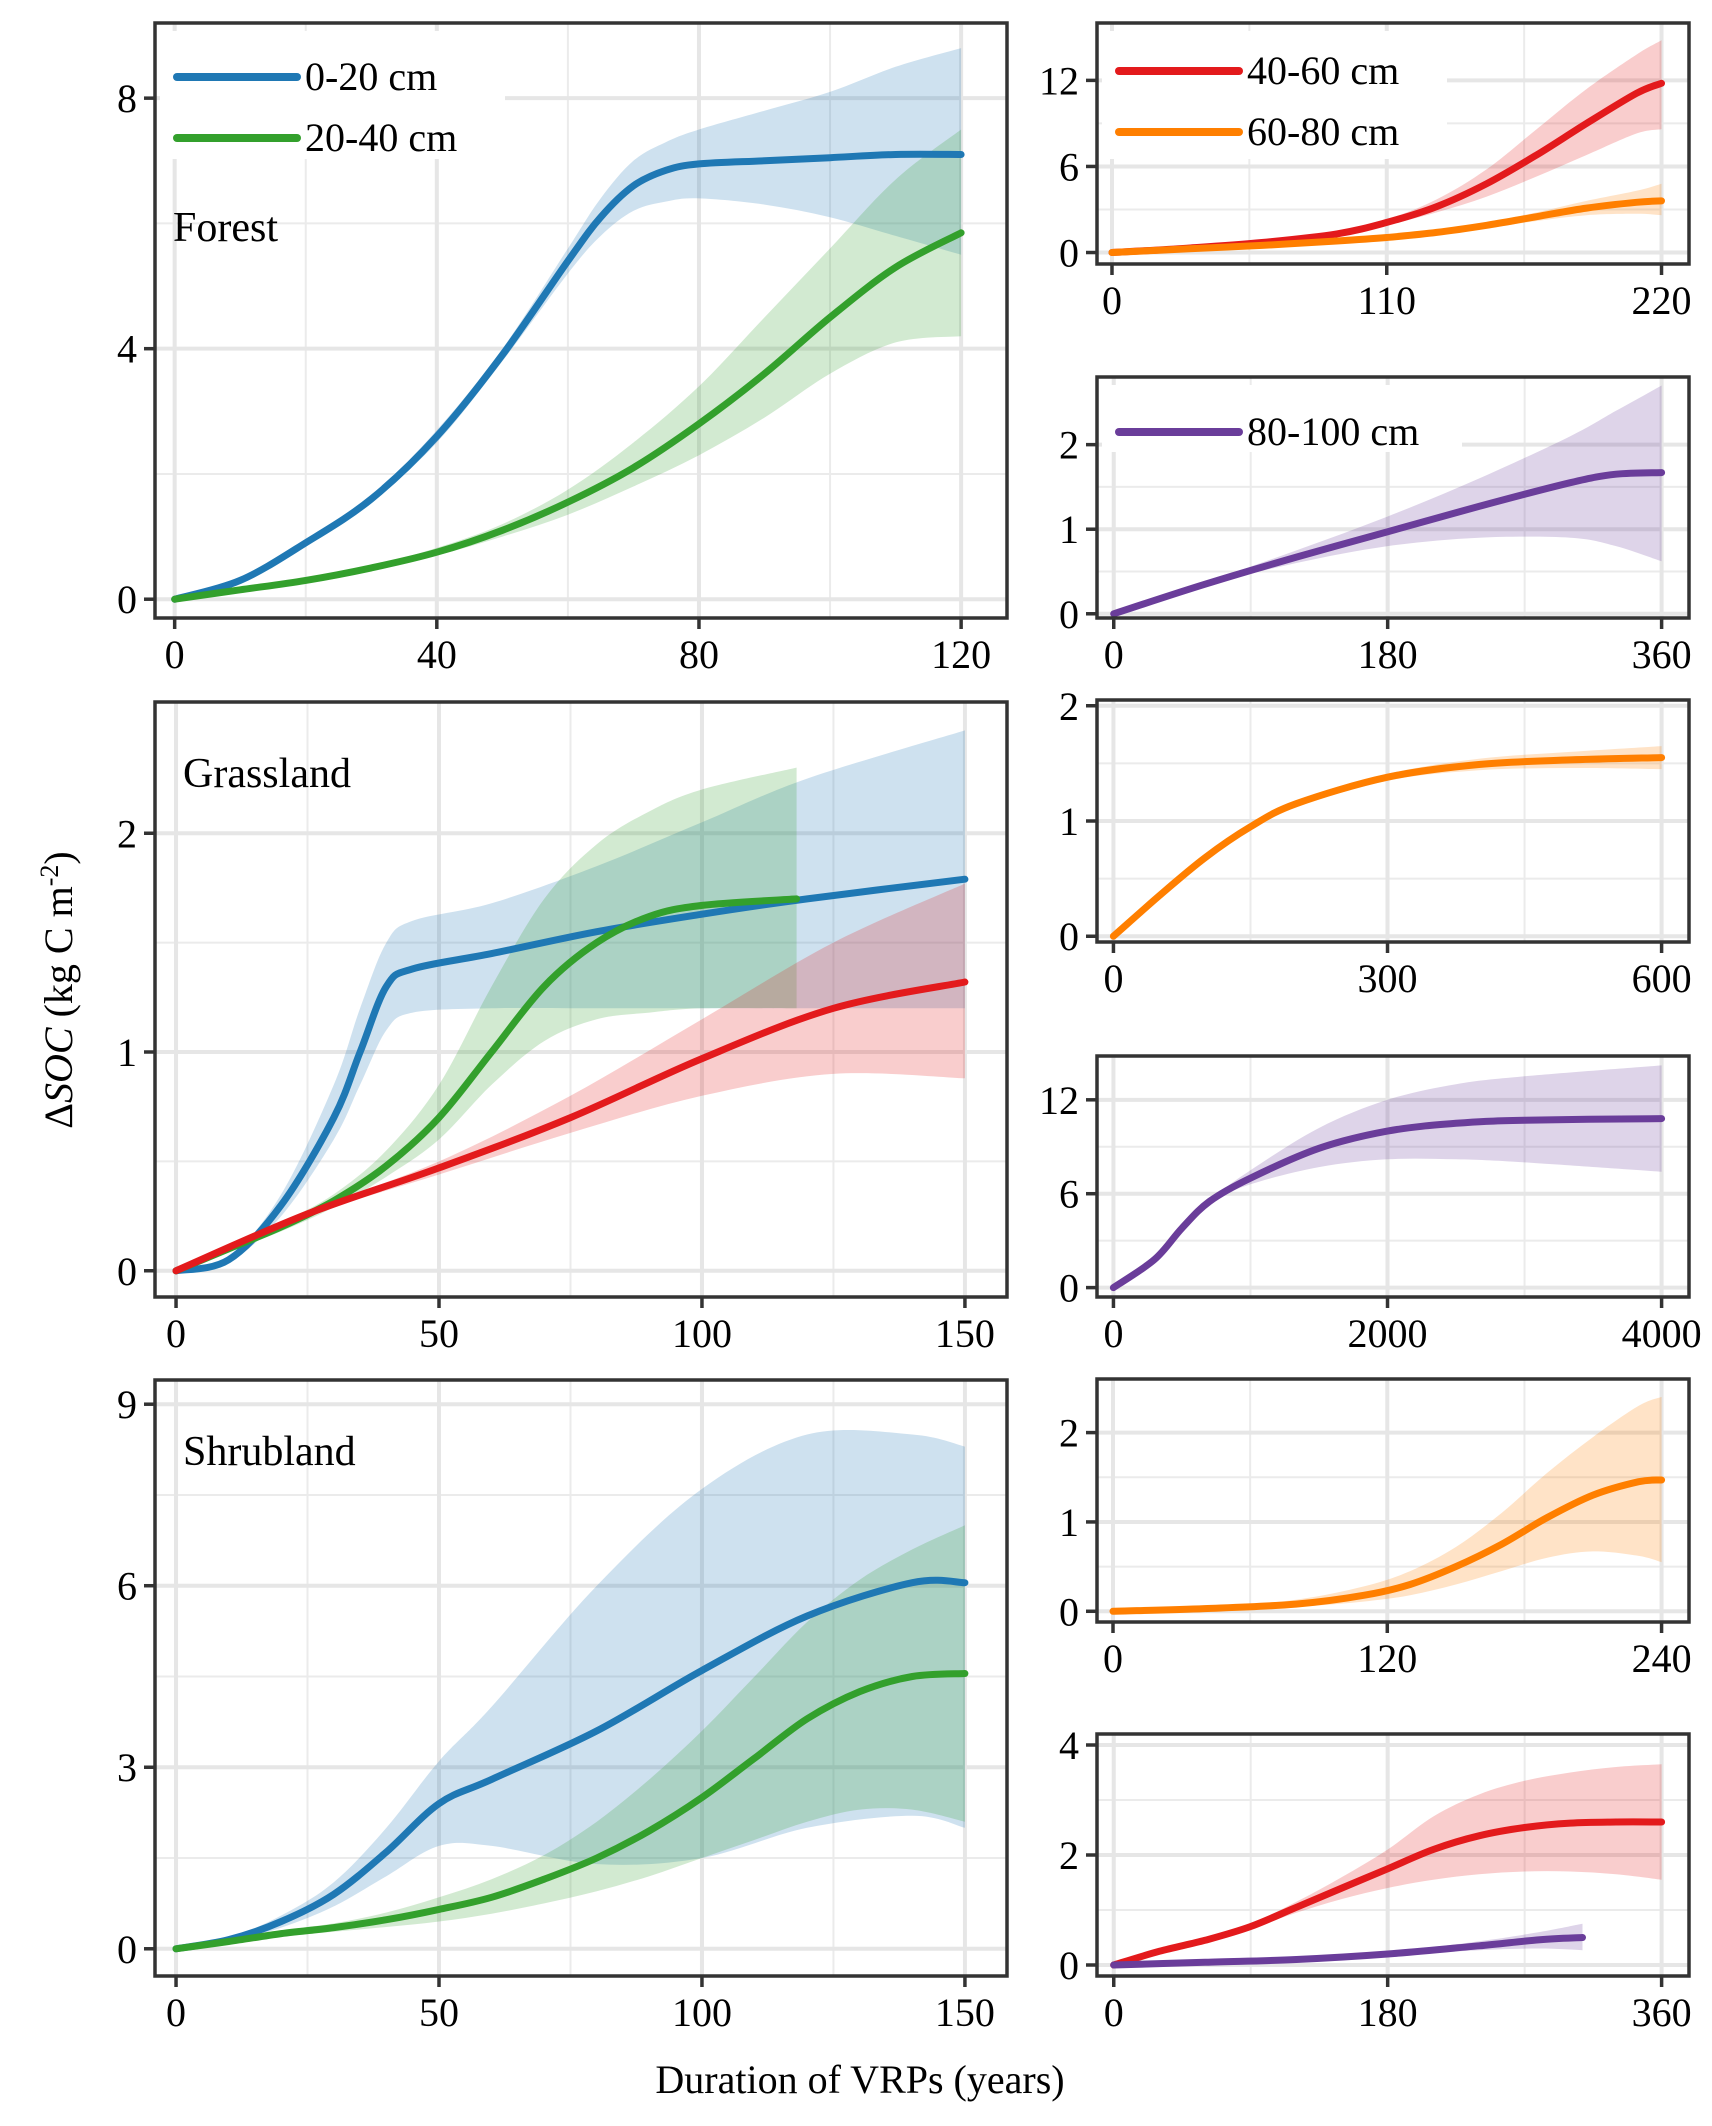  I want to click on confidence-band-20-40-cm, so click(570, 1737).